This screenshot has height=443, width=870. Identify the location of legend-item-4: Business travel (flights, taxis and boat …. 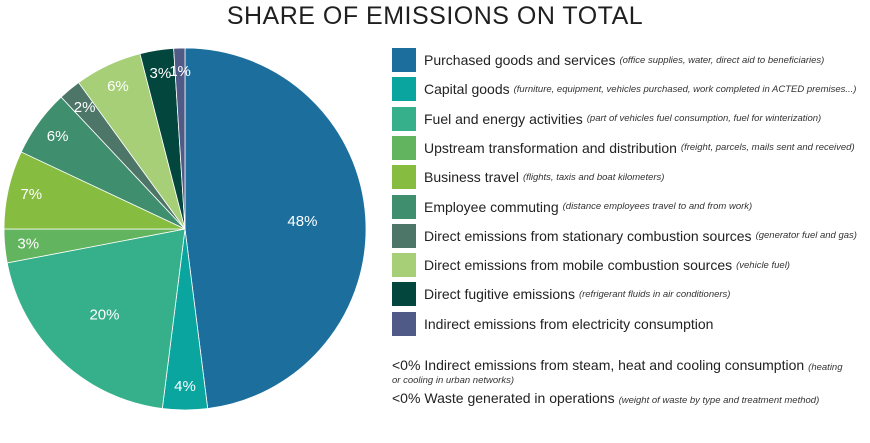
(528, 177).